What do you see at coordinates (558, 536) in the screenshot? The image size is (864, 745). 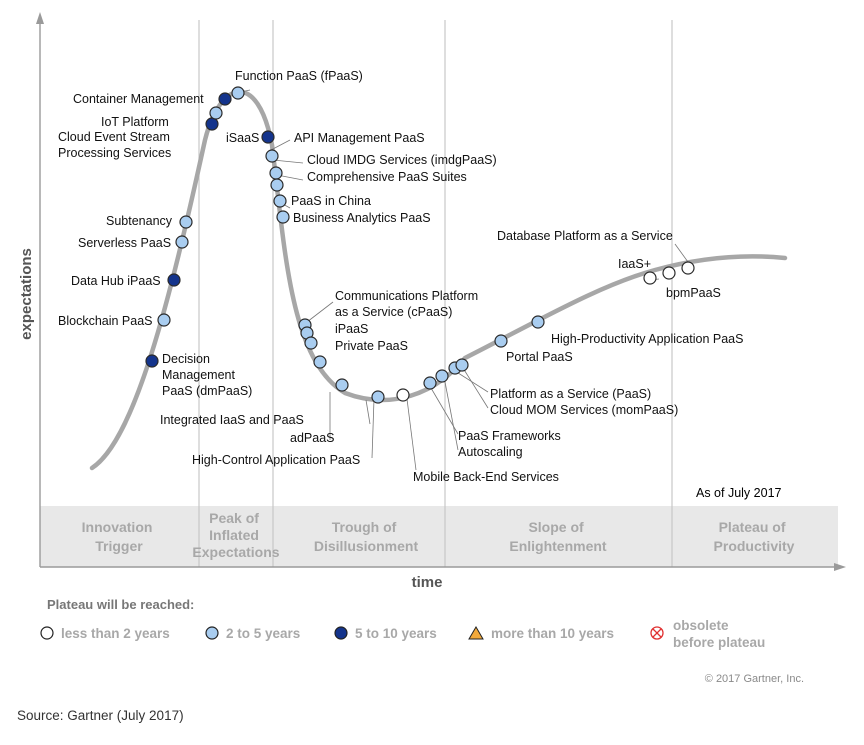 I see `phase-slope: Slope of Enlightenment` at bounding box center [558, 536].